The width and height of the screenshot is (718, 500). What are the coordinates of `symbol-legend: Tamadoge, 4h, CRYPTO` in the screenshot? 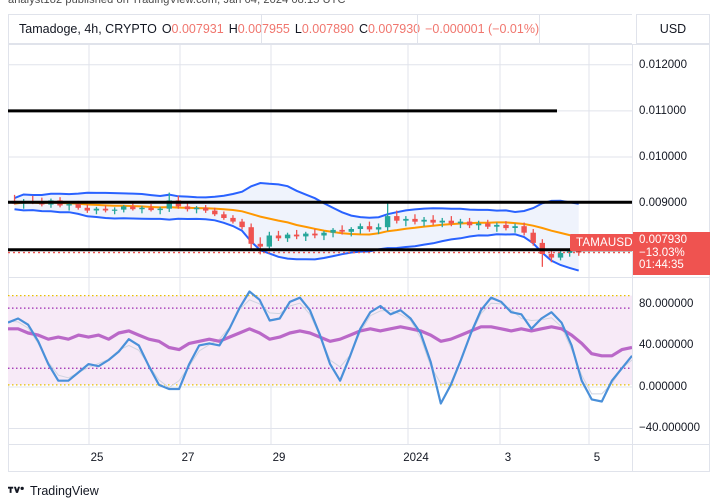 It's located at (88, 29).